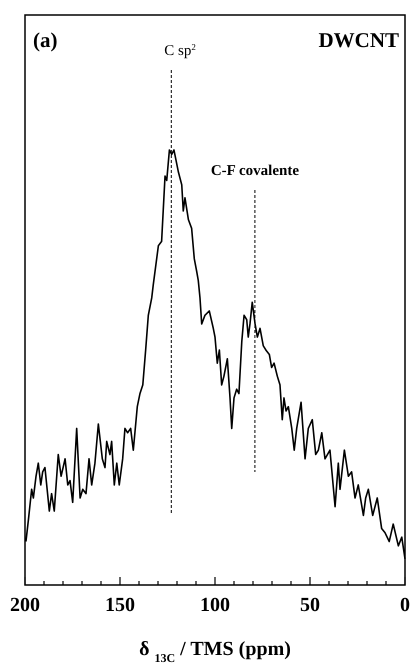 This screenshot has height=666, width=411. I want to click on x-tick-label: 50, so click(310, 605).